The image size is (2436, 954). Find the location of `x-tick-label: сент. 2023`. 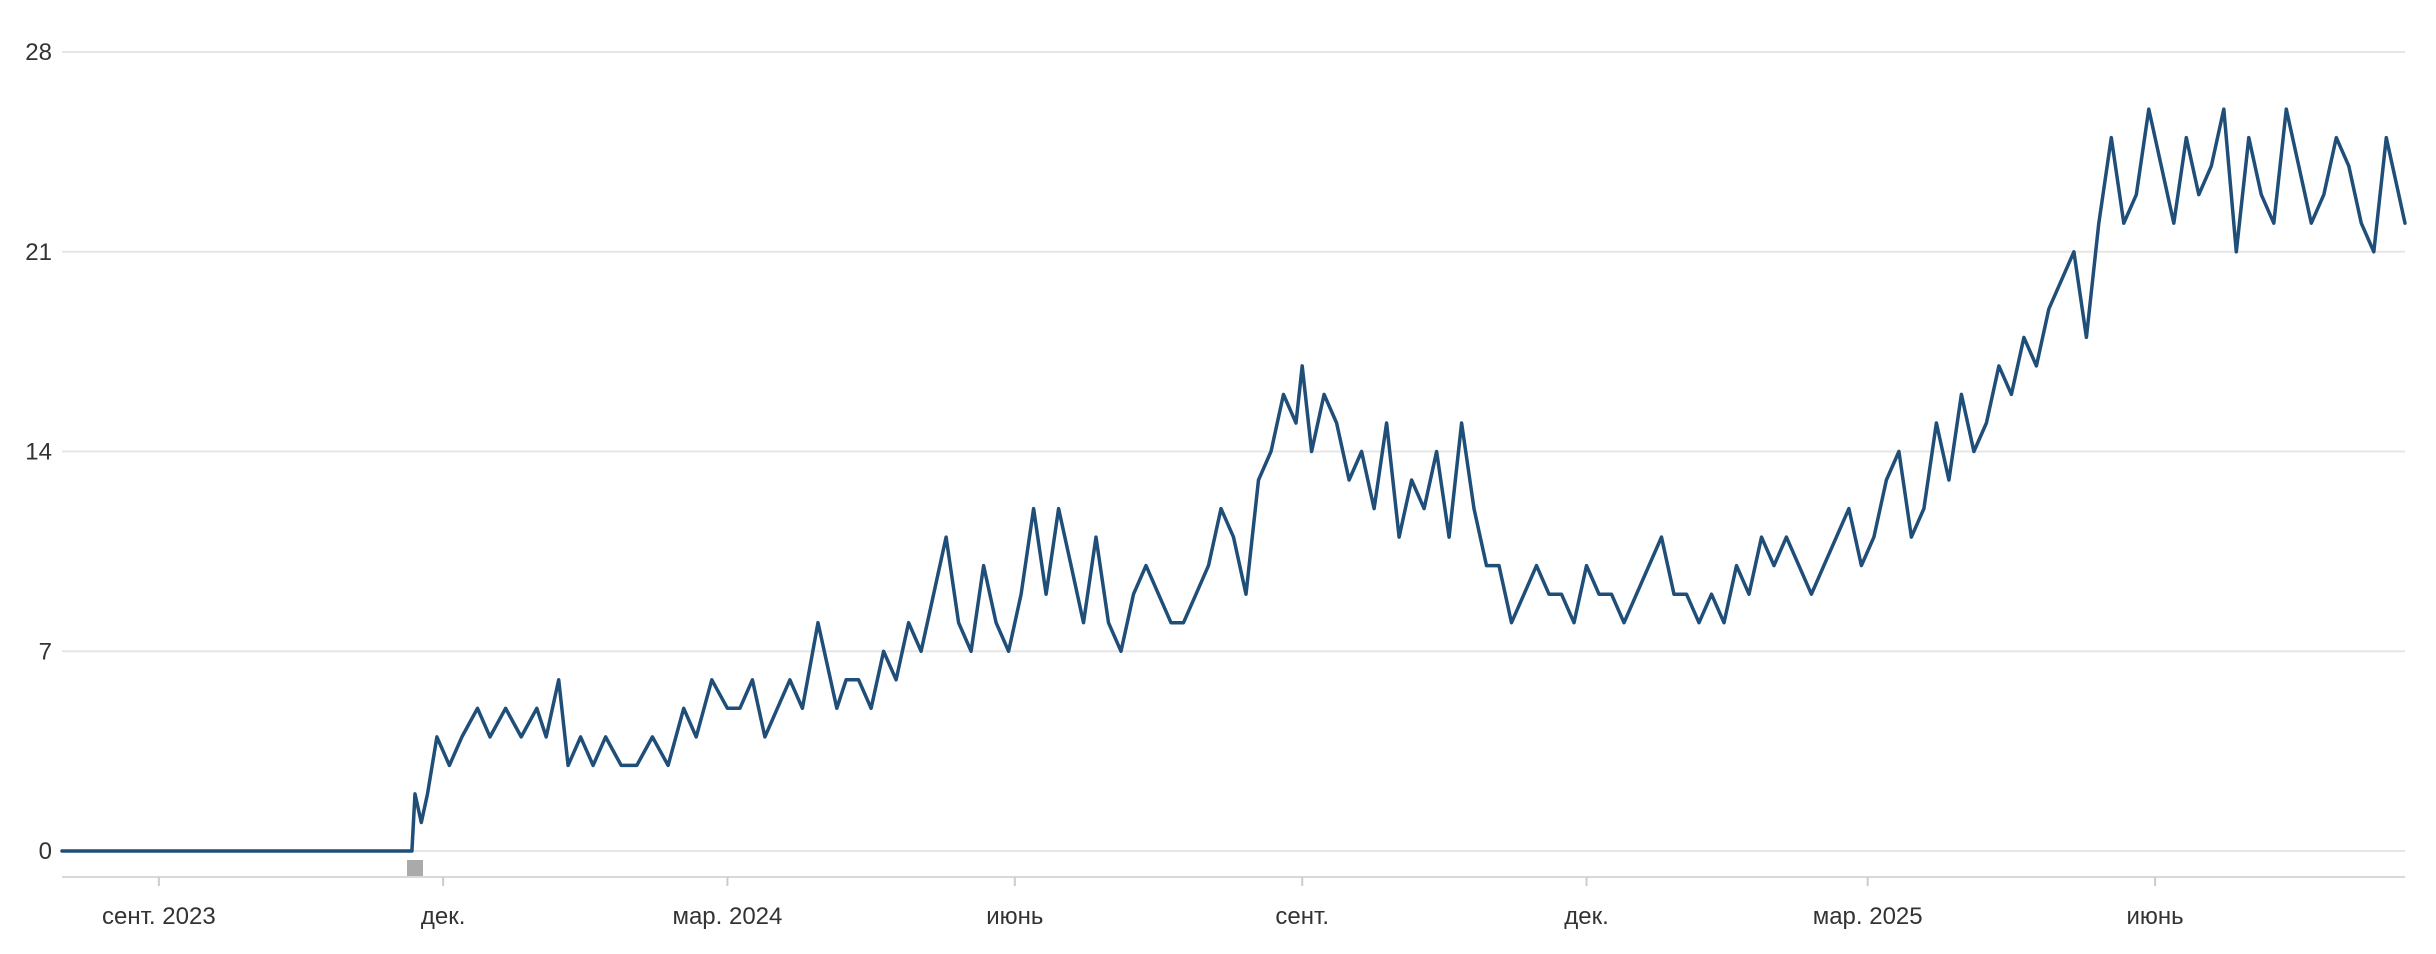

x-tick-label: сент. 2023 is located at coordinates (159, 916).